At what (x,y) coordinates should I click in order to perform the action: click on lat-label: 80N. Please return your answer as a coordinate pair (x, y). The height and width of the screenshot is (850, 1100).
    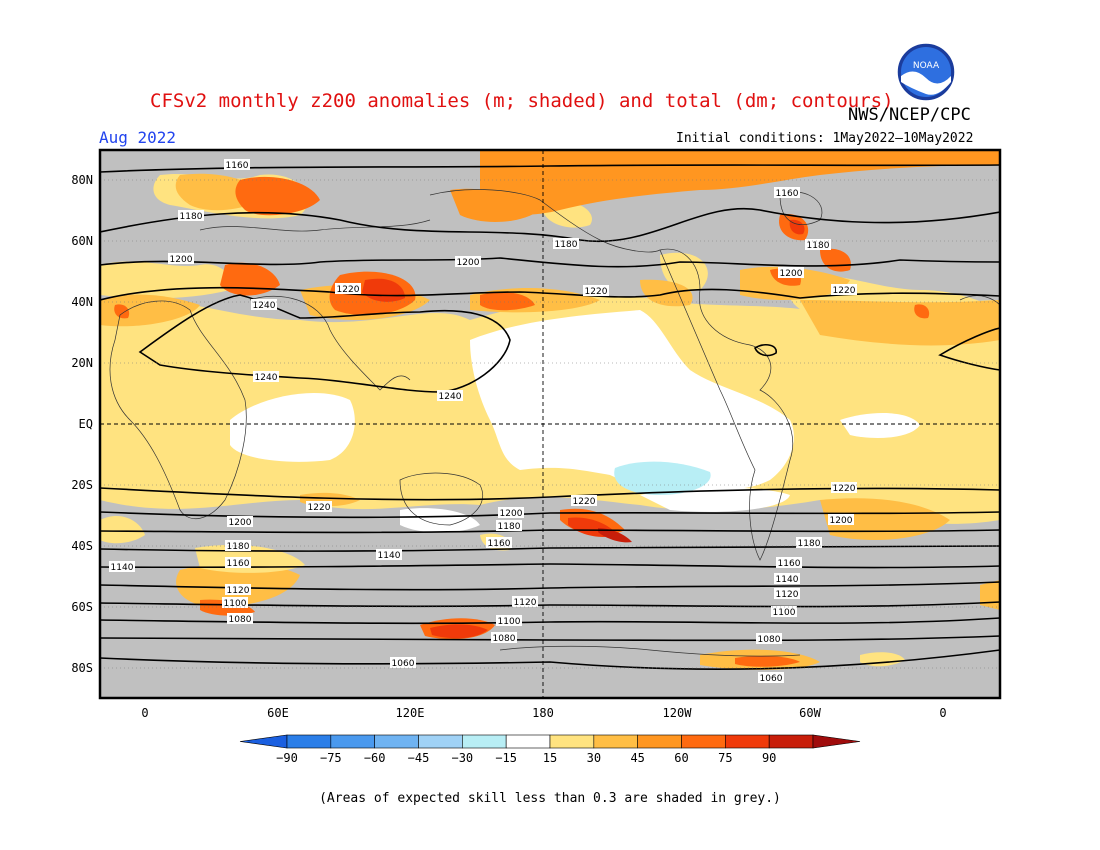
    Looking at the image, I should click on (82, 180).